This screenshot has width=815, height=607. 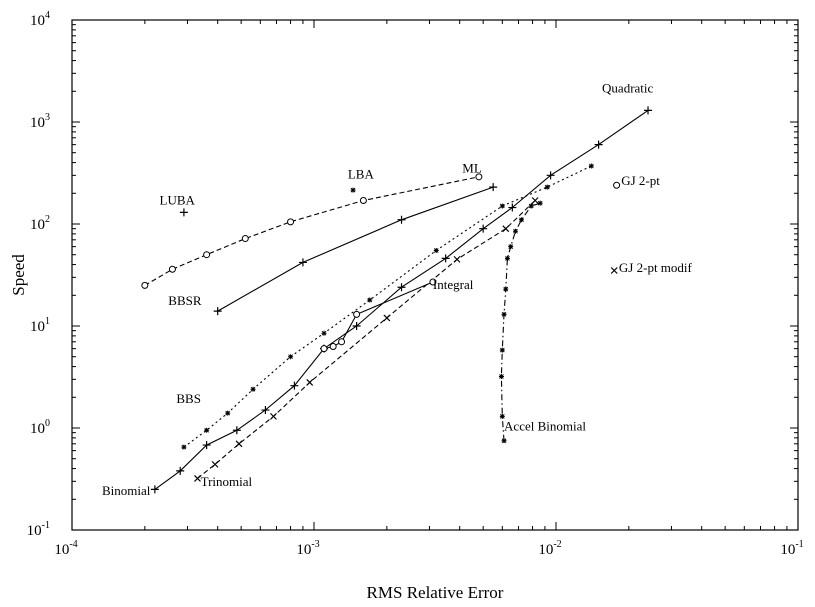 I want to click on series-bbsr, so click(x=355, y=249).